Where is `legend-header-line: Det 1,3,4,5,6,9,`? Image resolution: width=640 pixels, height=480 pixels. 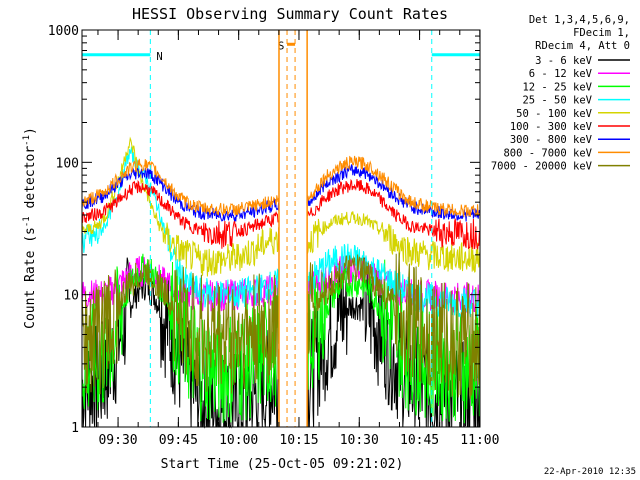
legend-header-line: Det 1,3,4,5,6,9, is located at coordinates (579, 20).